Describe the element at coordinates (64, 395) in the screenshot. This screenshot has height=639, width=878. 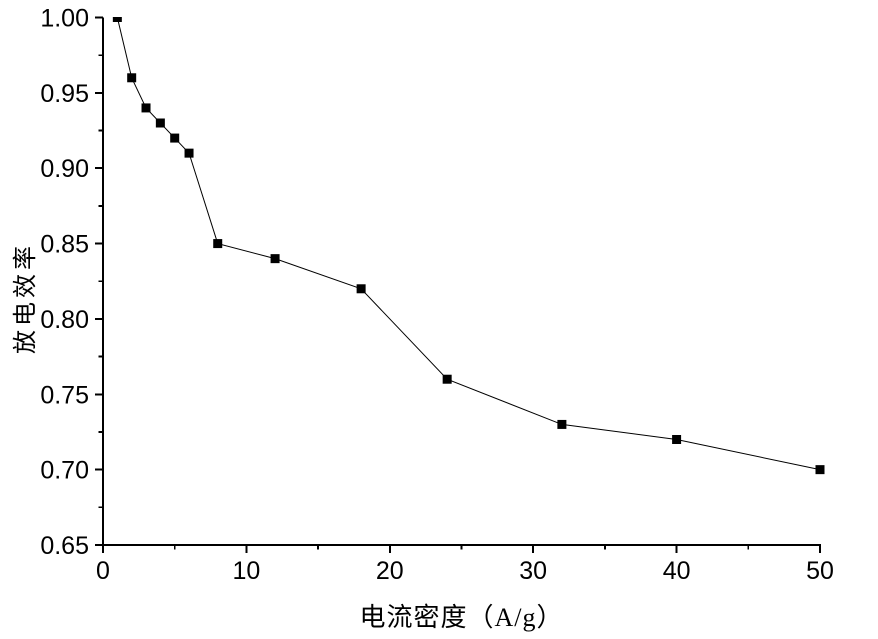
I see `y-tick-label: 0.75` at that location.